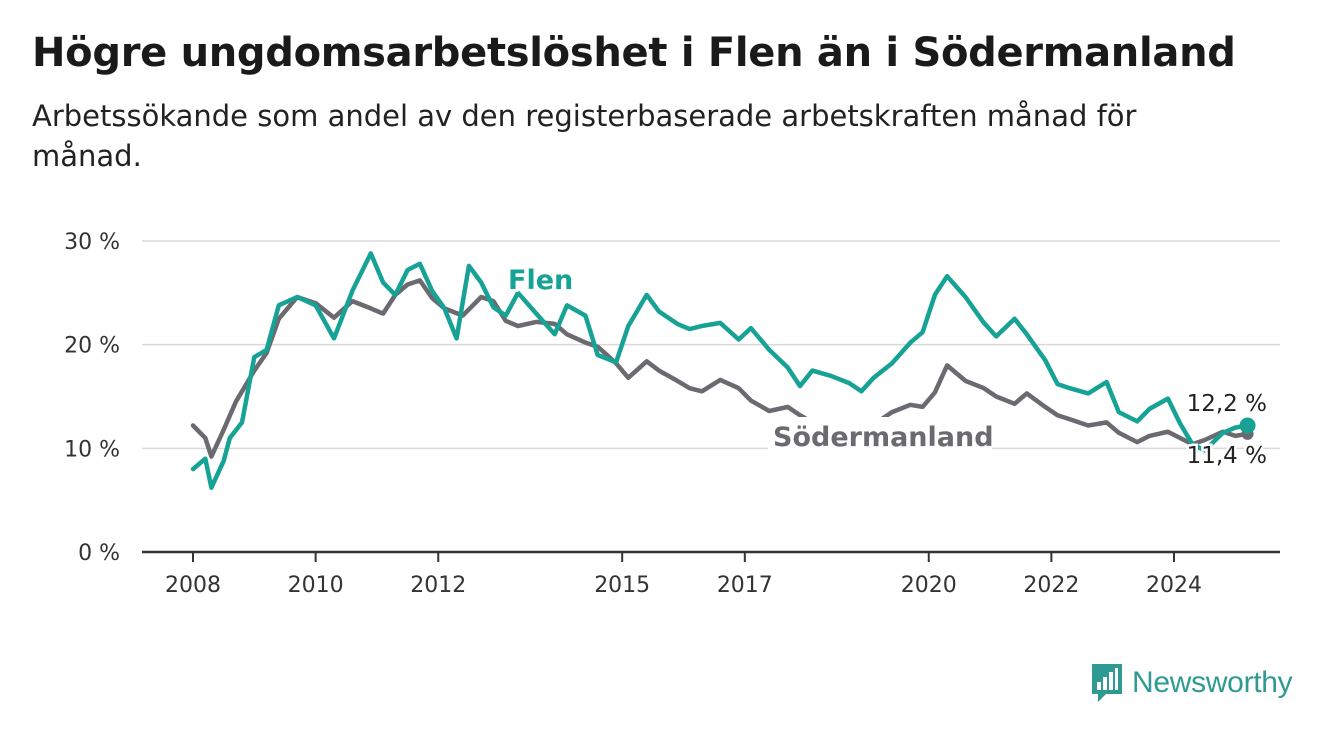  Describe the element at coordinates (1212, 682) in the screenshot. I see `newsworthy-logo-text: Newsworthy` at that location.